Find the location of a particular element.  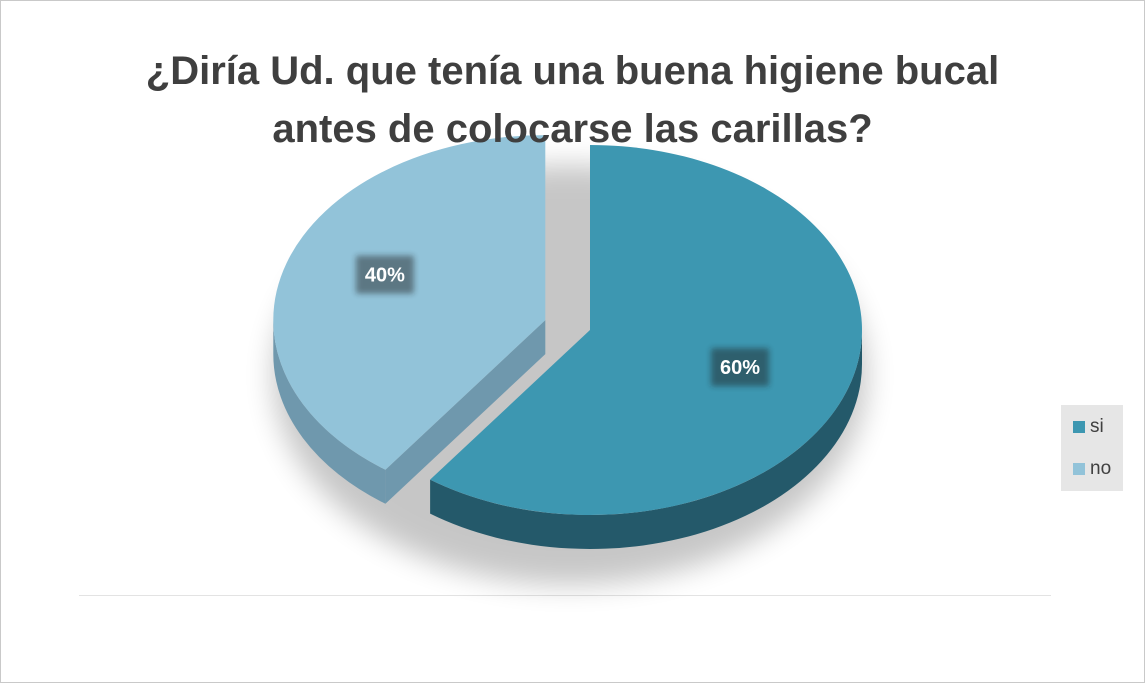

pie-slice-no is located at coordinates (409, 302).